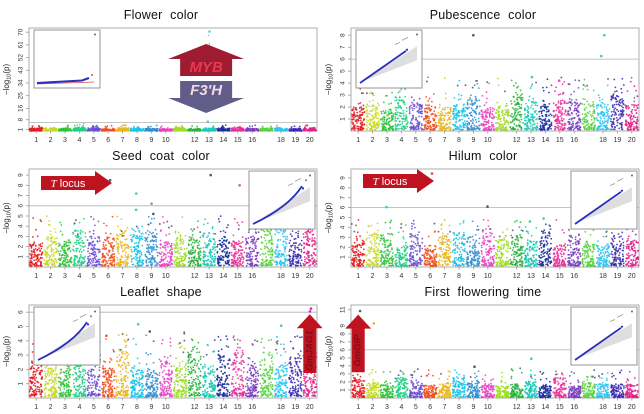 This screenshot has width=644, height=414. I want to click on svg-text: 25, so click(21, 96).